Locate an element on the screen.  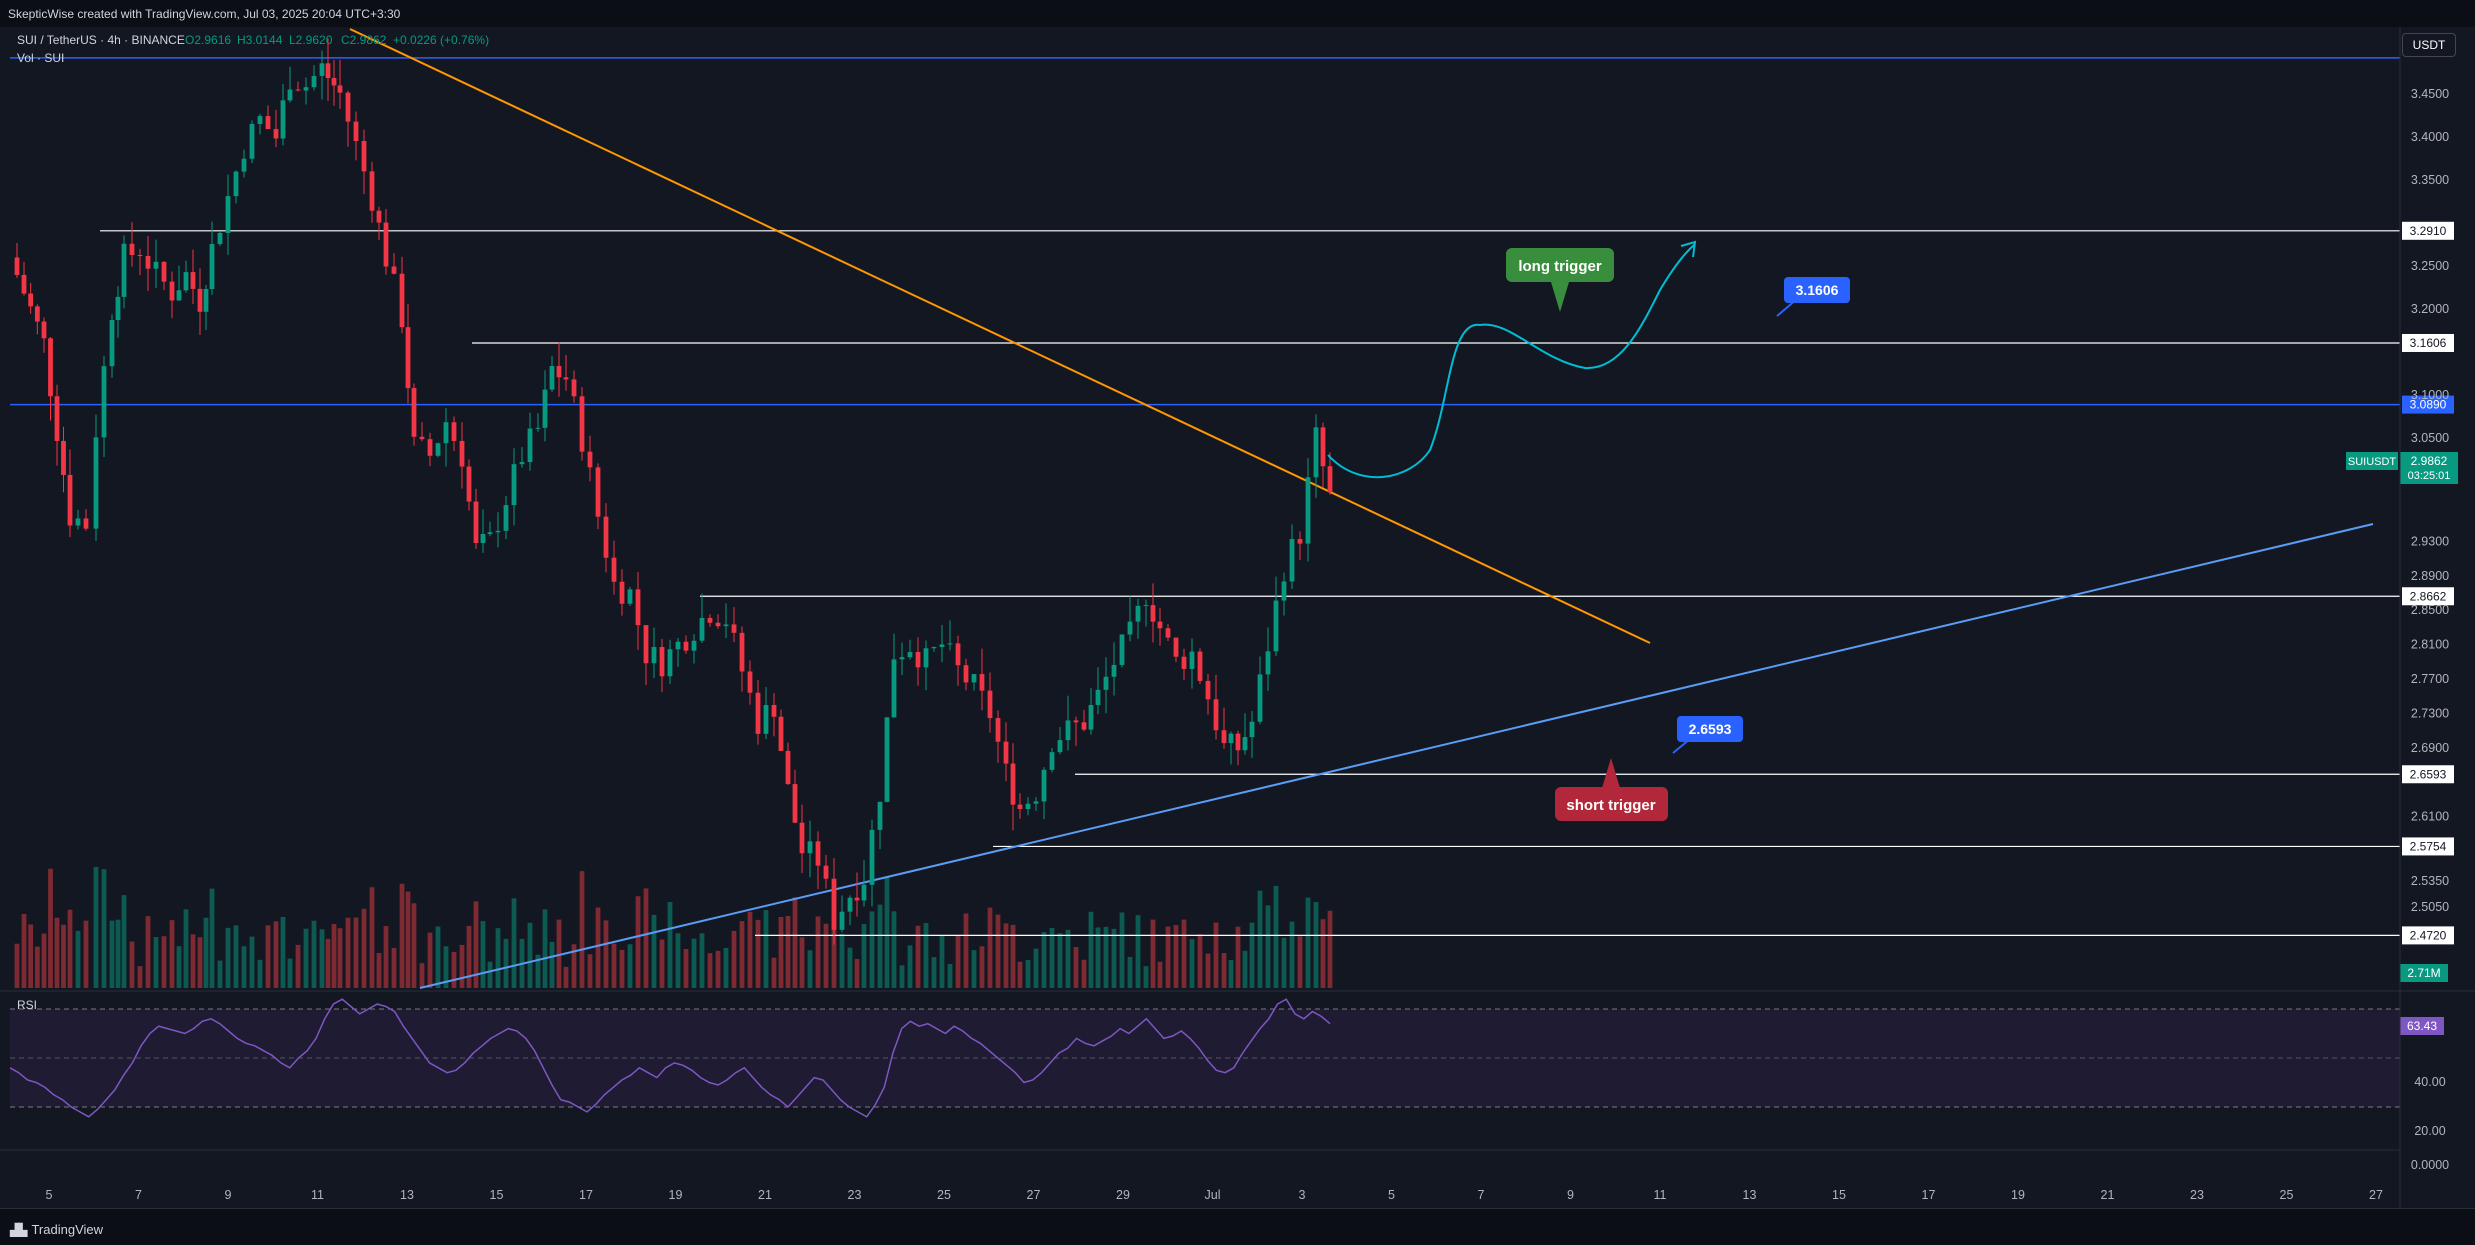
level-tag is located at coordinates (2428, 596).